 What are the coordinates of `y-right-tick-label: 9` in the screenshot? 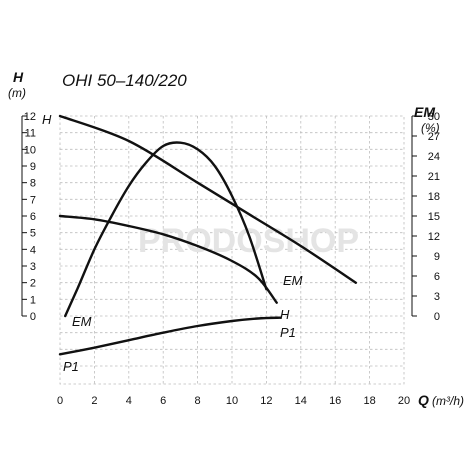 It's located at (437, 257).